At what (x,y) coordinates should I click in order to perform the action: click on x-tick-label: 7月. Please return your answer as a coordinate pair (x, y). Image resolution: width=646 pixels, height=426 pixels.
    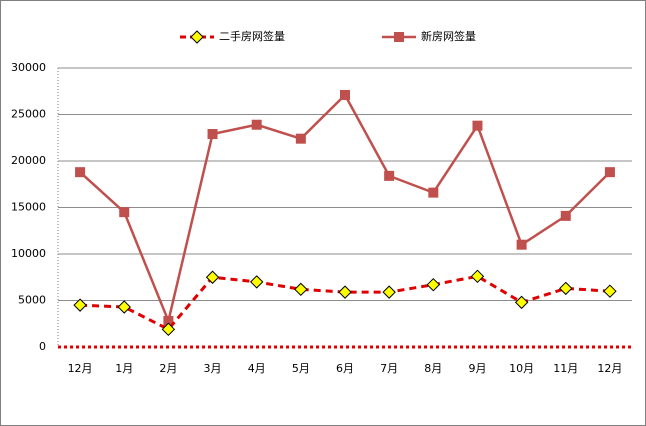
    Looking at the image, I should click on (389, 368).